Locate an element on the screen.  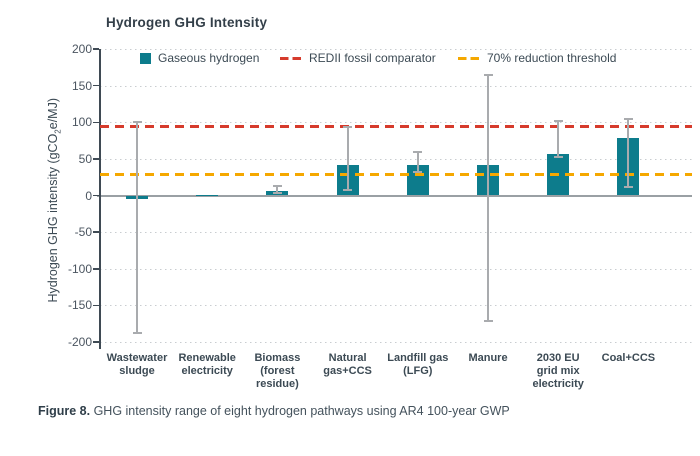
legend-square-swatch is located at coordinates (145, 58).